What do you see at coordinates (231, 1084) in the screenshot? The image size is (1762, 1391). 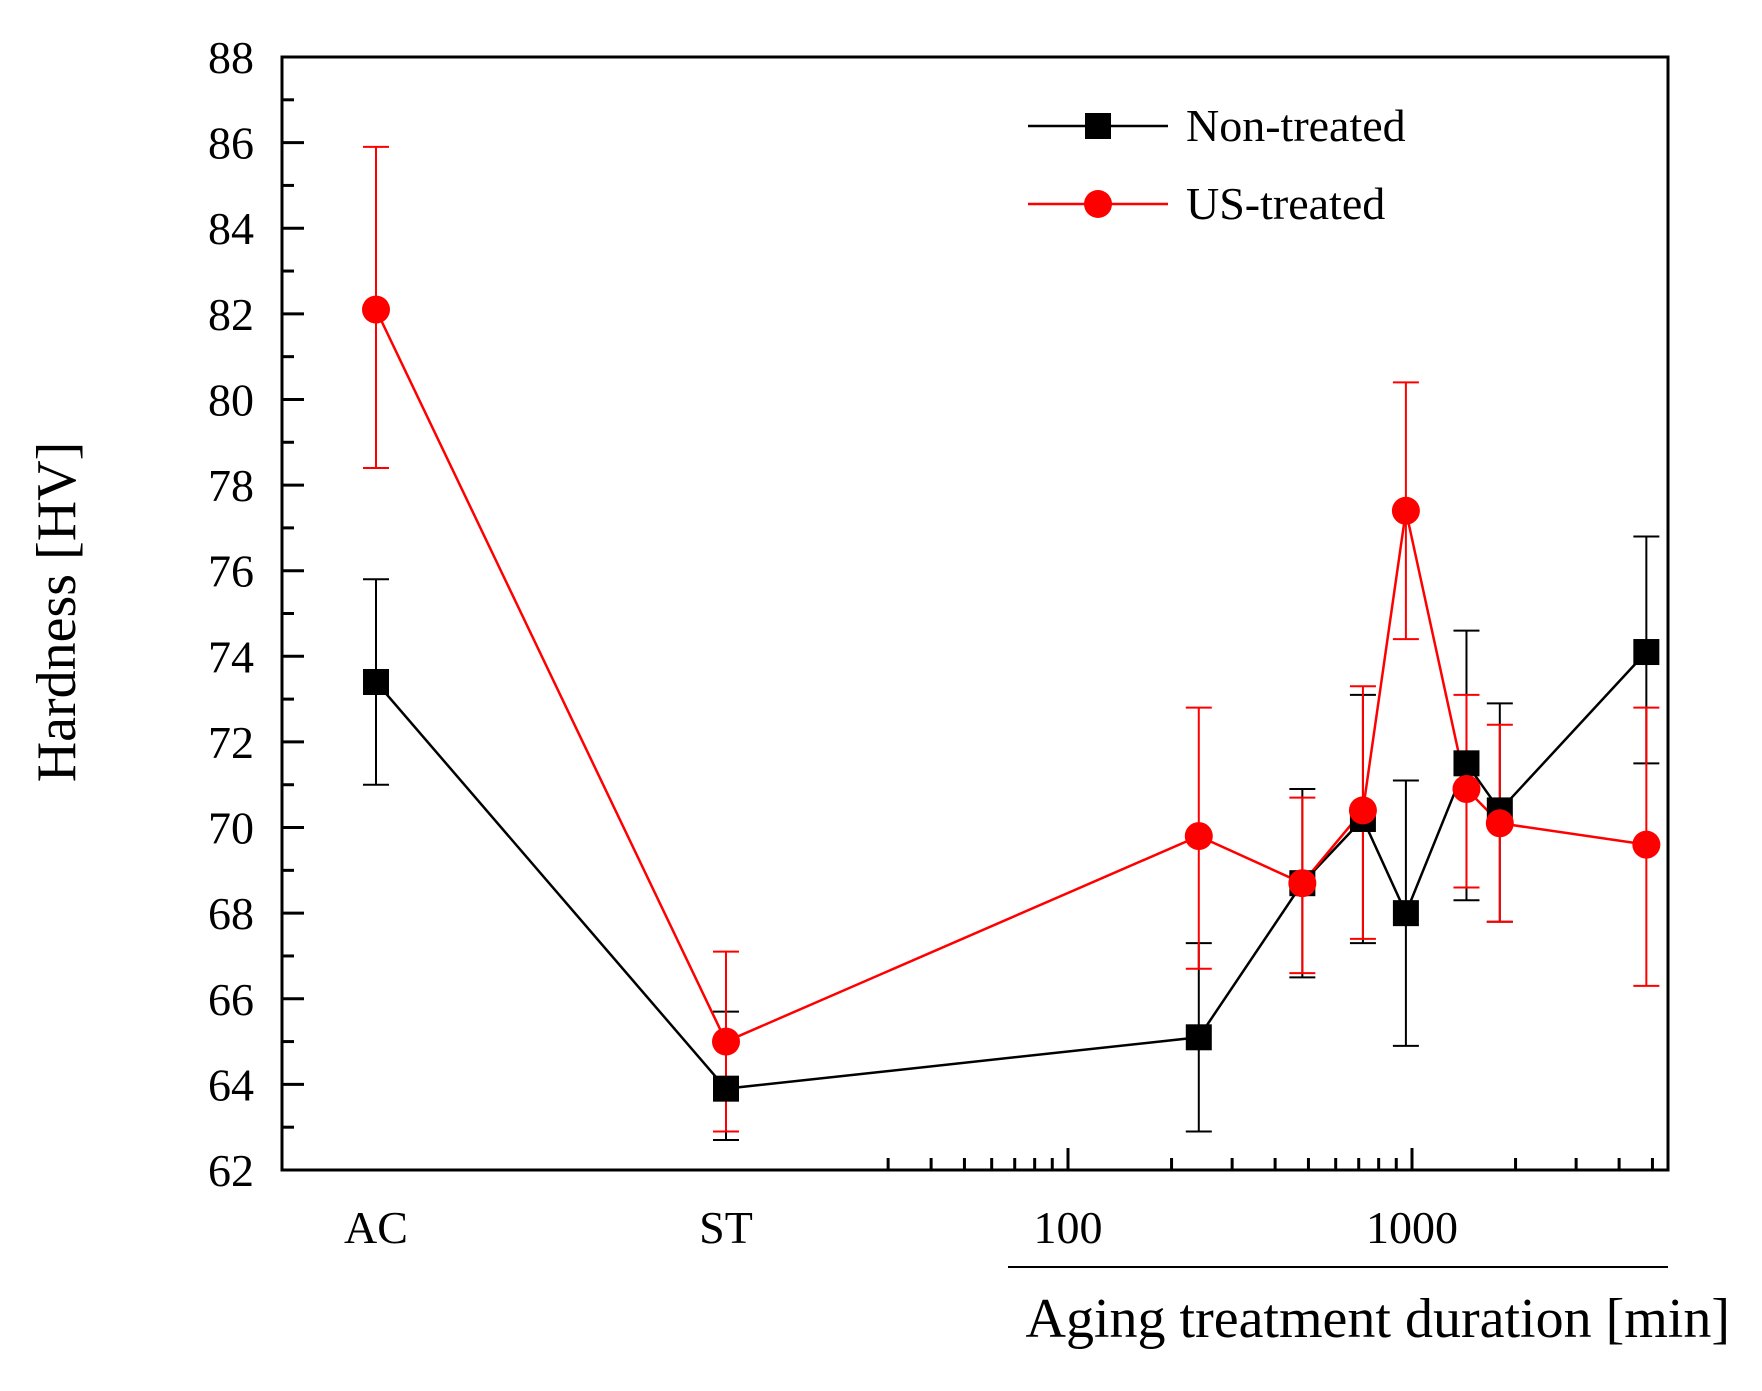 I see `y-tick-label: 64` at bounding box center [231, 1084].